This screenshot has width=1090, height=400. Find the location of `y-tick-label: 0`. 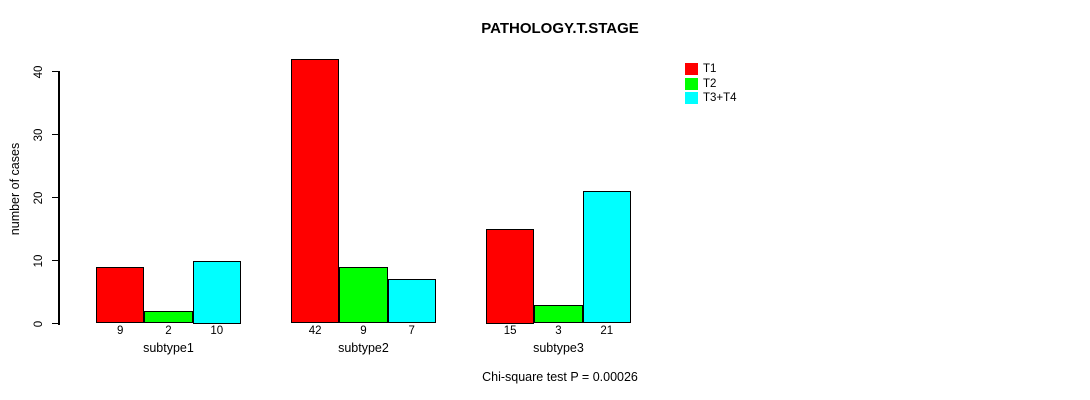

y-tick-label: 0 is located at coordinates (39, 323).